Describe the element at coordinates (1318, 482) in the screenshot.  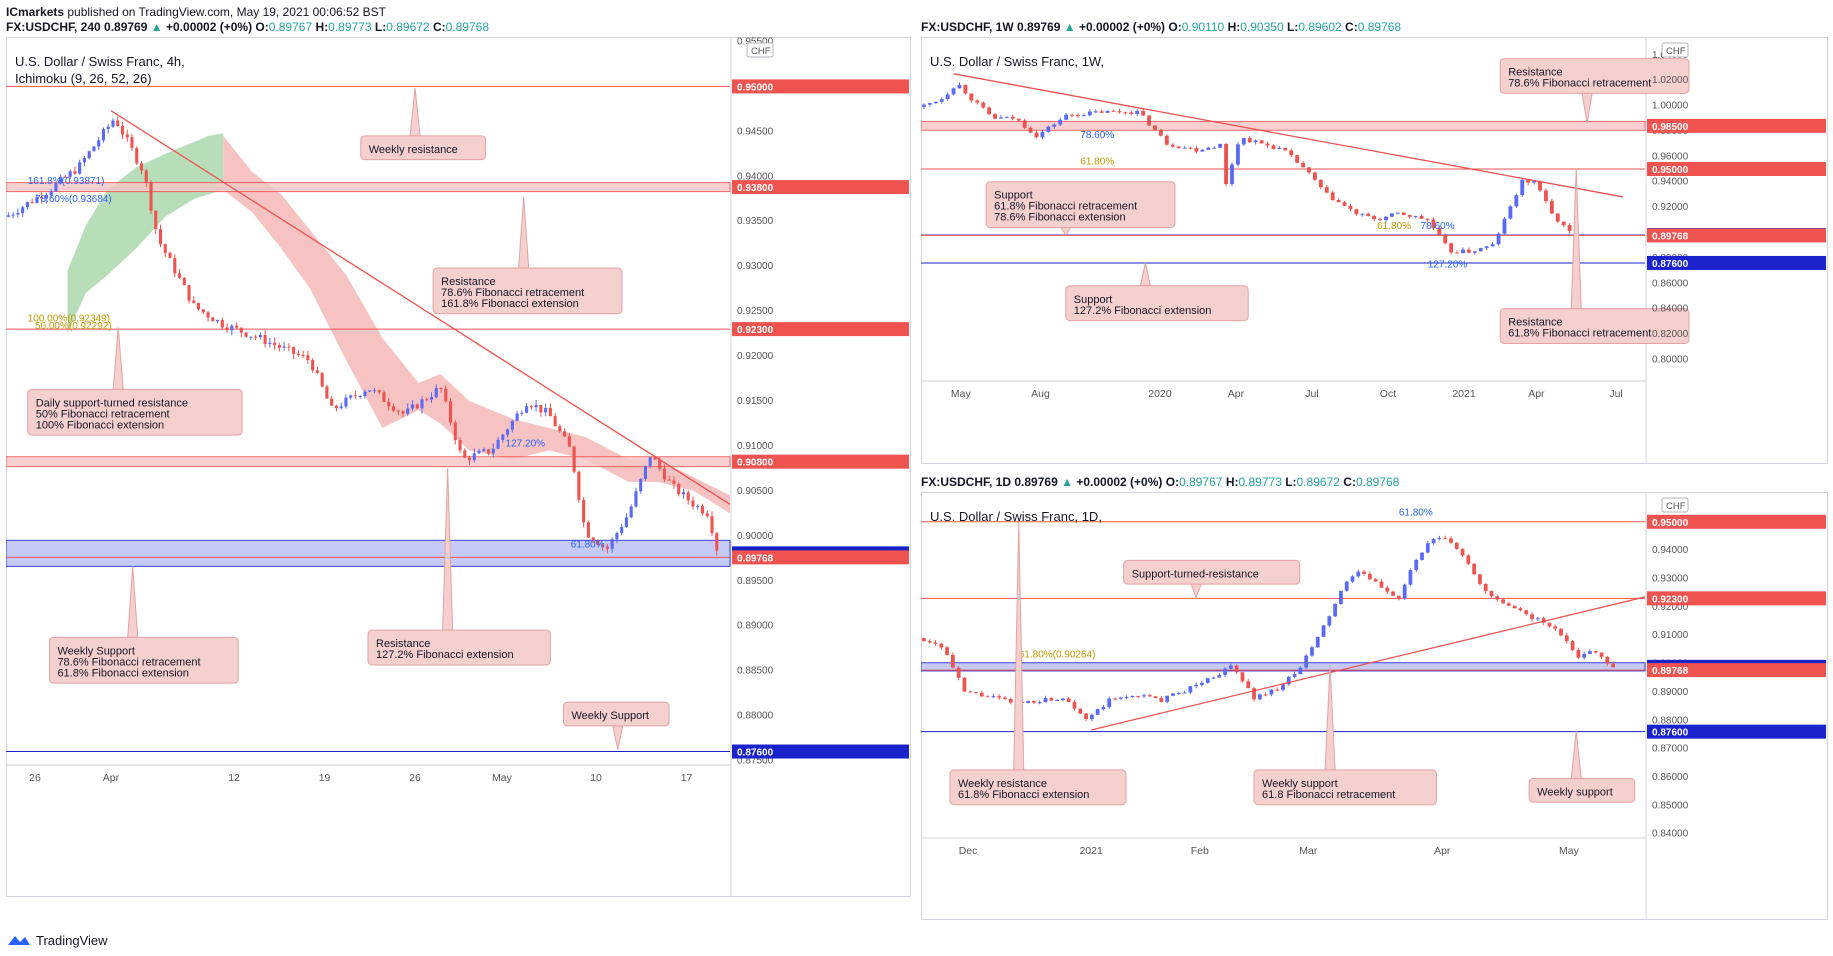
I see `low-value: 0.89672` at that location.